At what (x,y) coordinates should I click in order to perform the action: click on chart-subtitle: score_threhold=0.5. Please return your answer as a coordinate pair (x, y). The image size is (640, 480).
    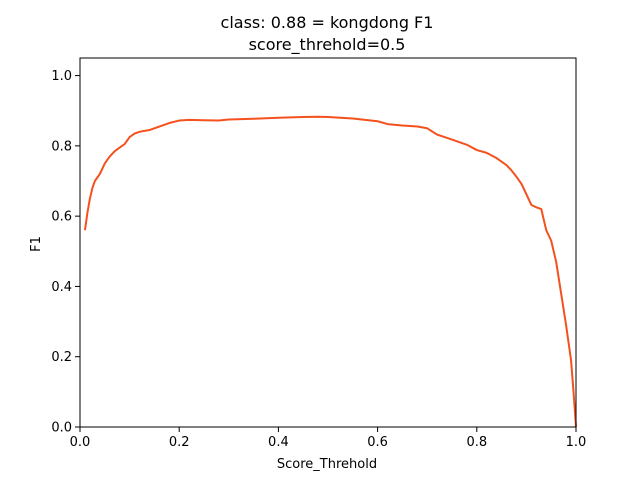
    Looking at the image, I should click on (327, 45).